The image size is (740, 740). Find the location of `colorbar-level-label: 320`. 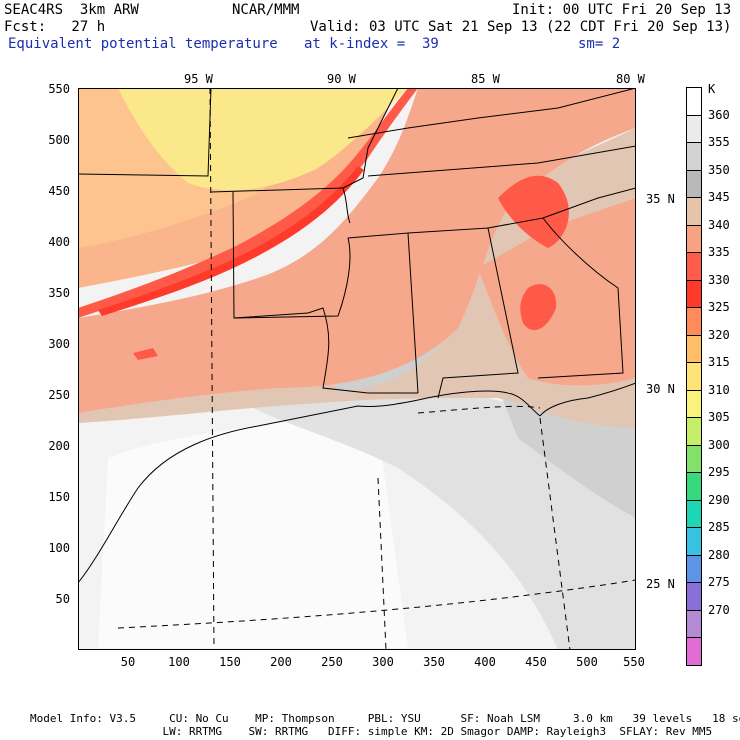

colorbar-level-label: 320 is located at coordinates (719, 334).